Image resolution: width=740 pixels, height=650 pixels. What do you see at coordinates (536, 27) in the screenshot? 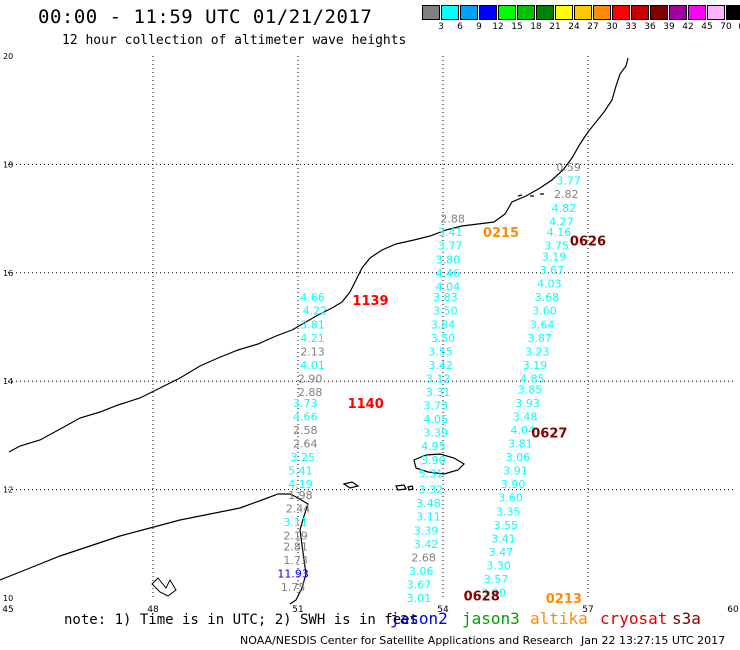
I see `legend-label: 18` at bounding box center [536, 27].